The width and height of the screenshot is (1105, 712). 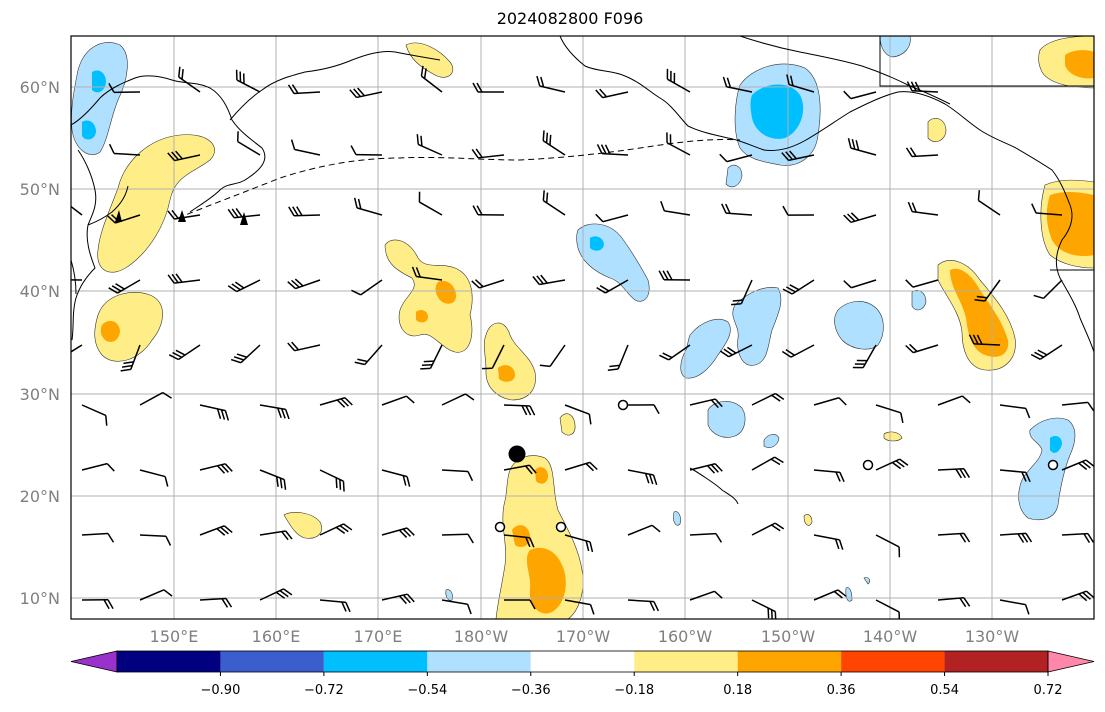 What do you see at coordinates (108, 205) in the screenshot?
I see `coastline-sea-of-okhotsk` at bounding box center [108, 205].